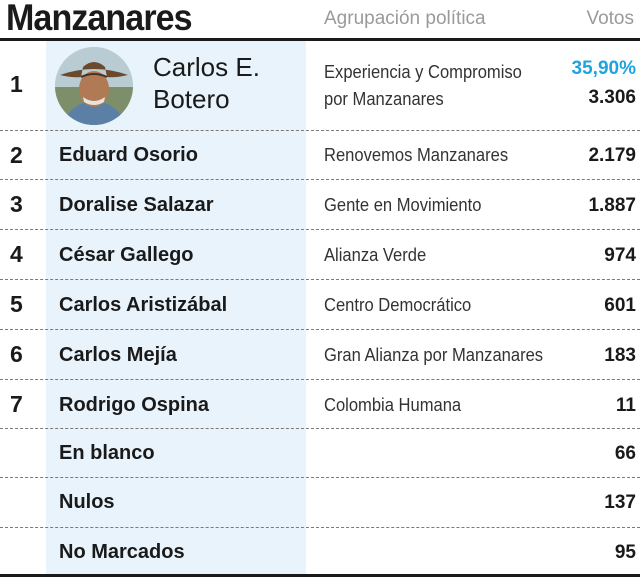  I want to click on rank-number: 2, so click(16, 155).